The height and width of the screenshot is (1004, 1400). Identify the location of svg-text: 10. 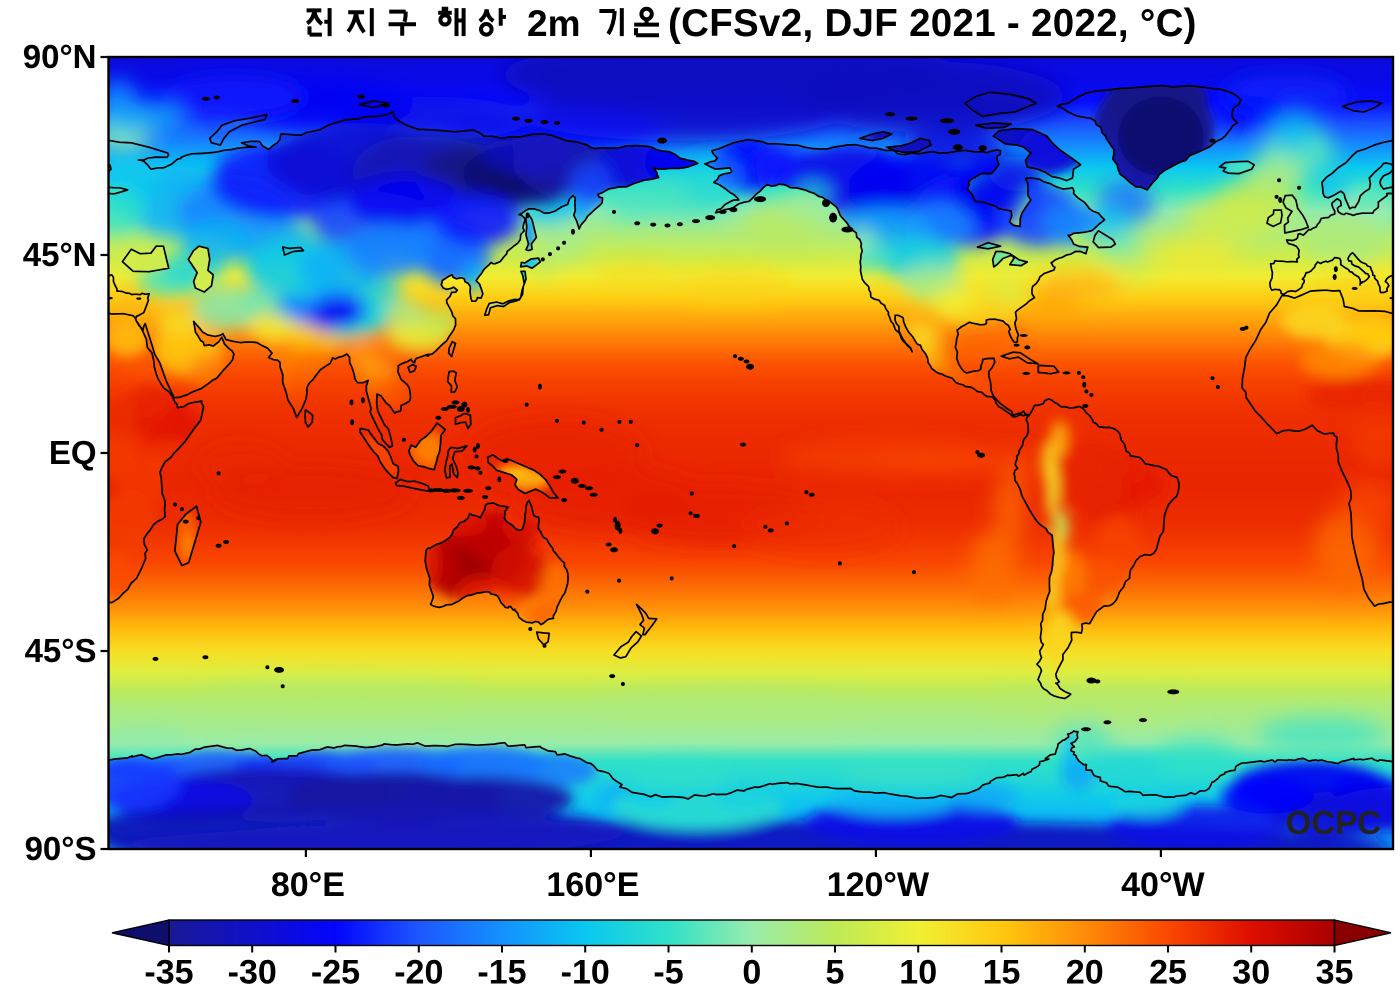
(918, 973).